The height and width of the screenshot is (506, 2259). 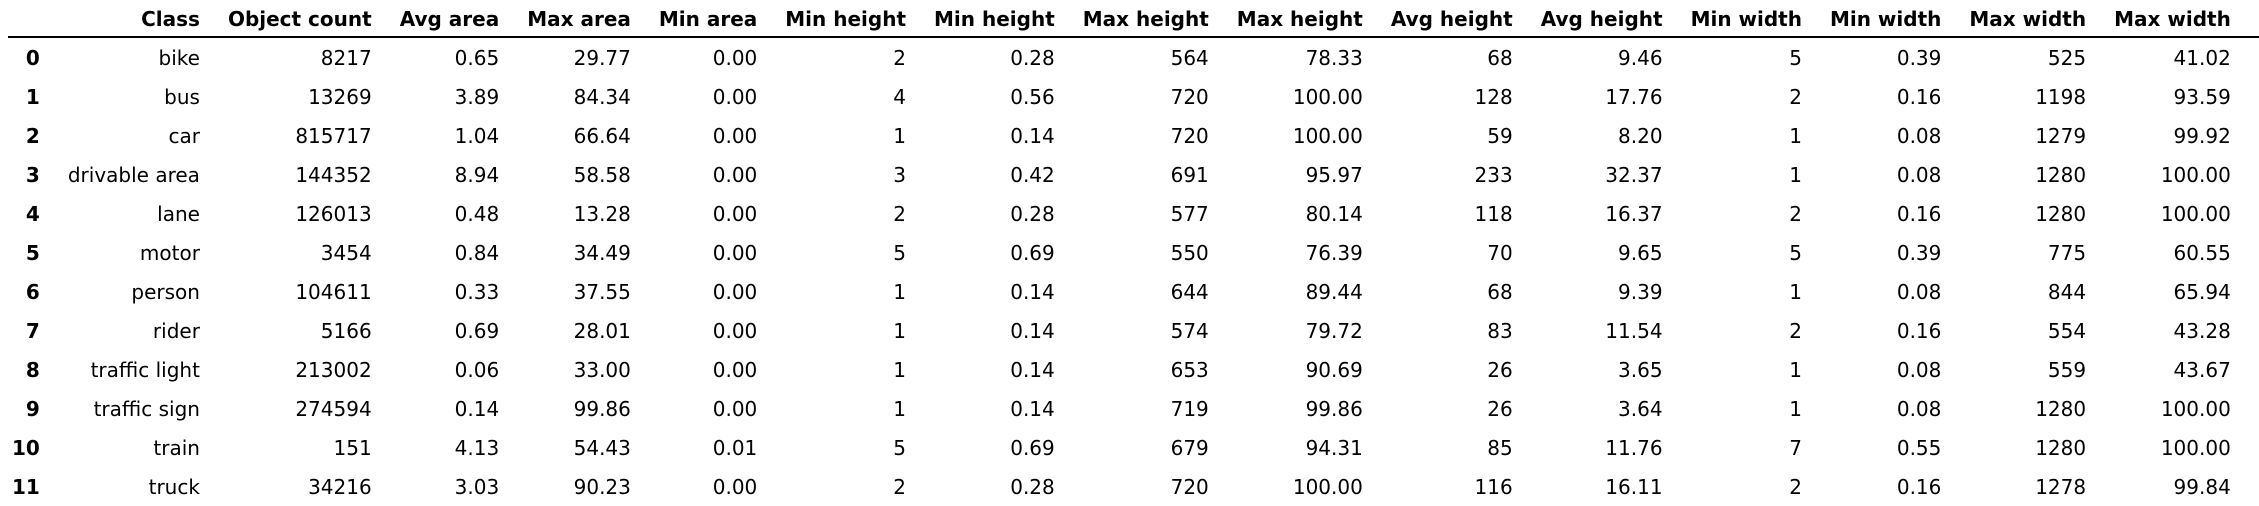 What do you see at coordinates (2067, 252) in the screenshot?
I see `table-cell: 775` at bounding box center [2067, 252].